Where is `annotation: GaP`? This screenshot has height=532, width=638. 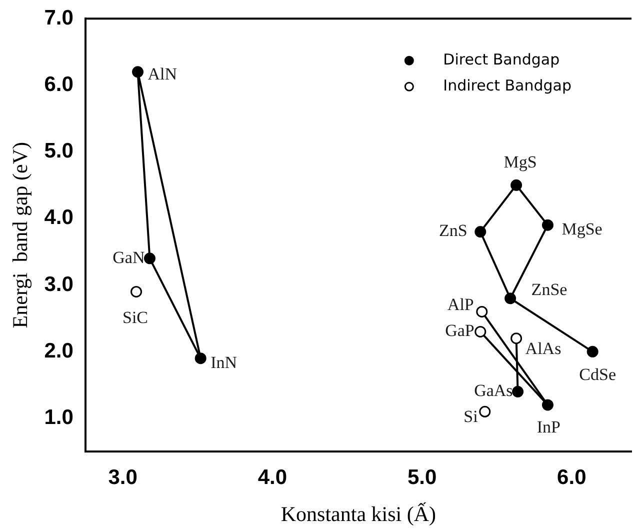 annotation: GaP is located at coordinates (459, 330).